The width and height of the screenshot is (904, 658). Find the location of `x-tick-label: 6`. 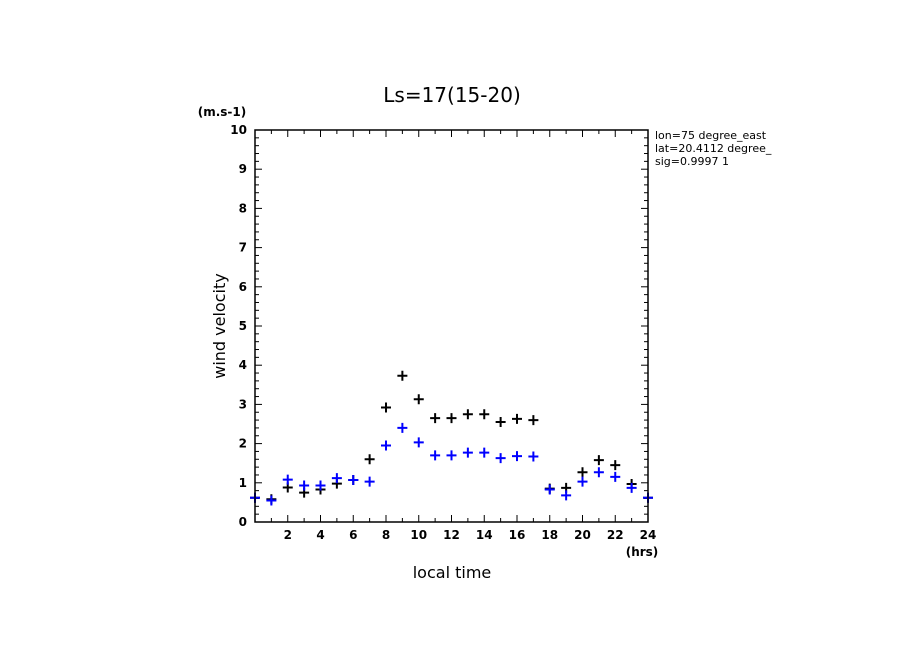

x-tick-label: 6 is located at coordinates (353, 535).